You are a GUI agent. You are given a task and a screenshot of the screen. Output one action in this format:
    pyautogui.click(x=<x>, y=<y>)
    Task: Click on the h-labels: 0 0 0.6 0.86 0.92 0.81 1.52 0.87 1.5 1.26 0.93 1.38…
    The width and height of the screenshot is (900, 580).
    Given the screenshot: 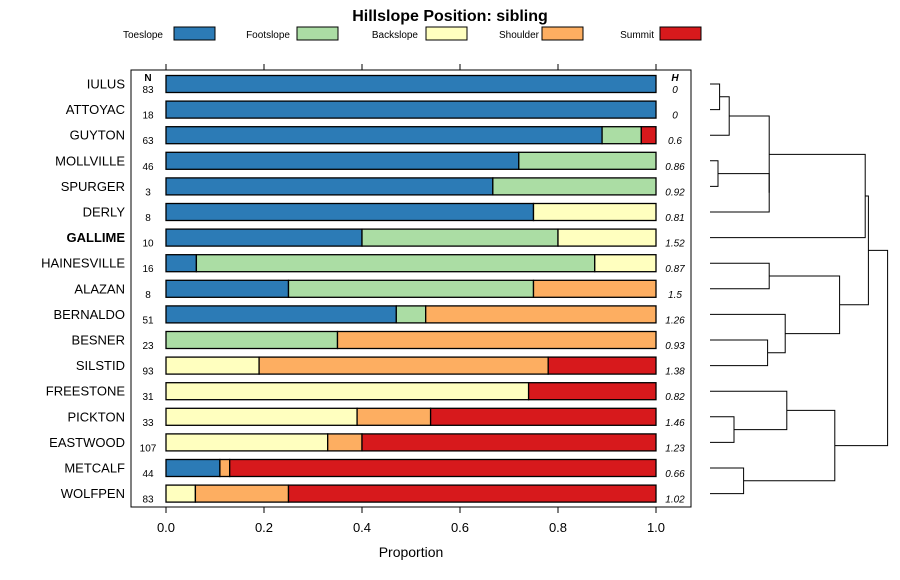 What is the action you would take?
    pyautogui.click(x=675, y=295)
    